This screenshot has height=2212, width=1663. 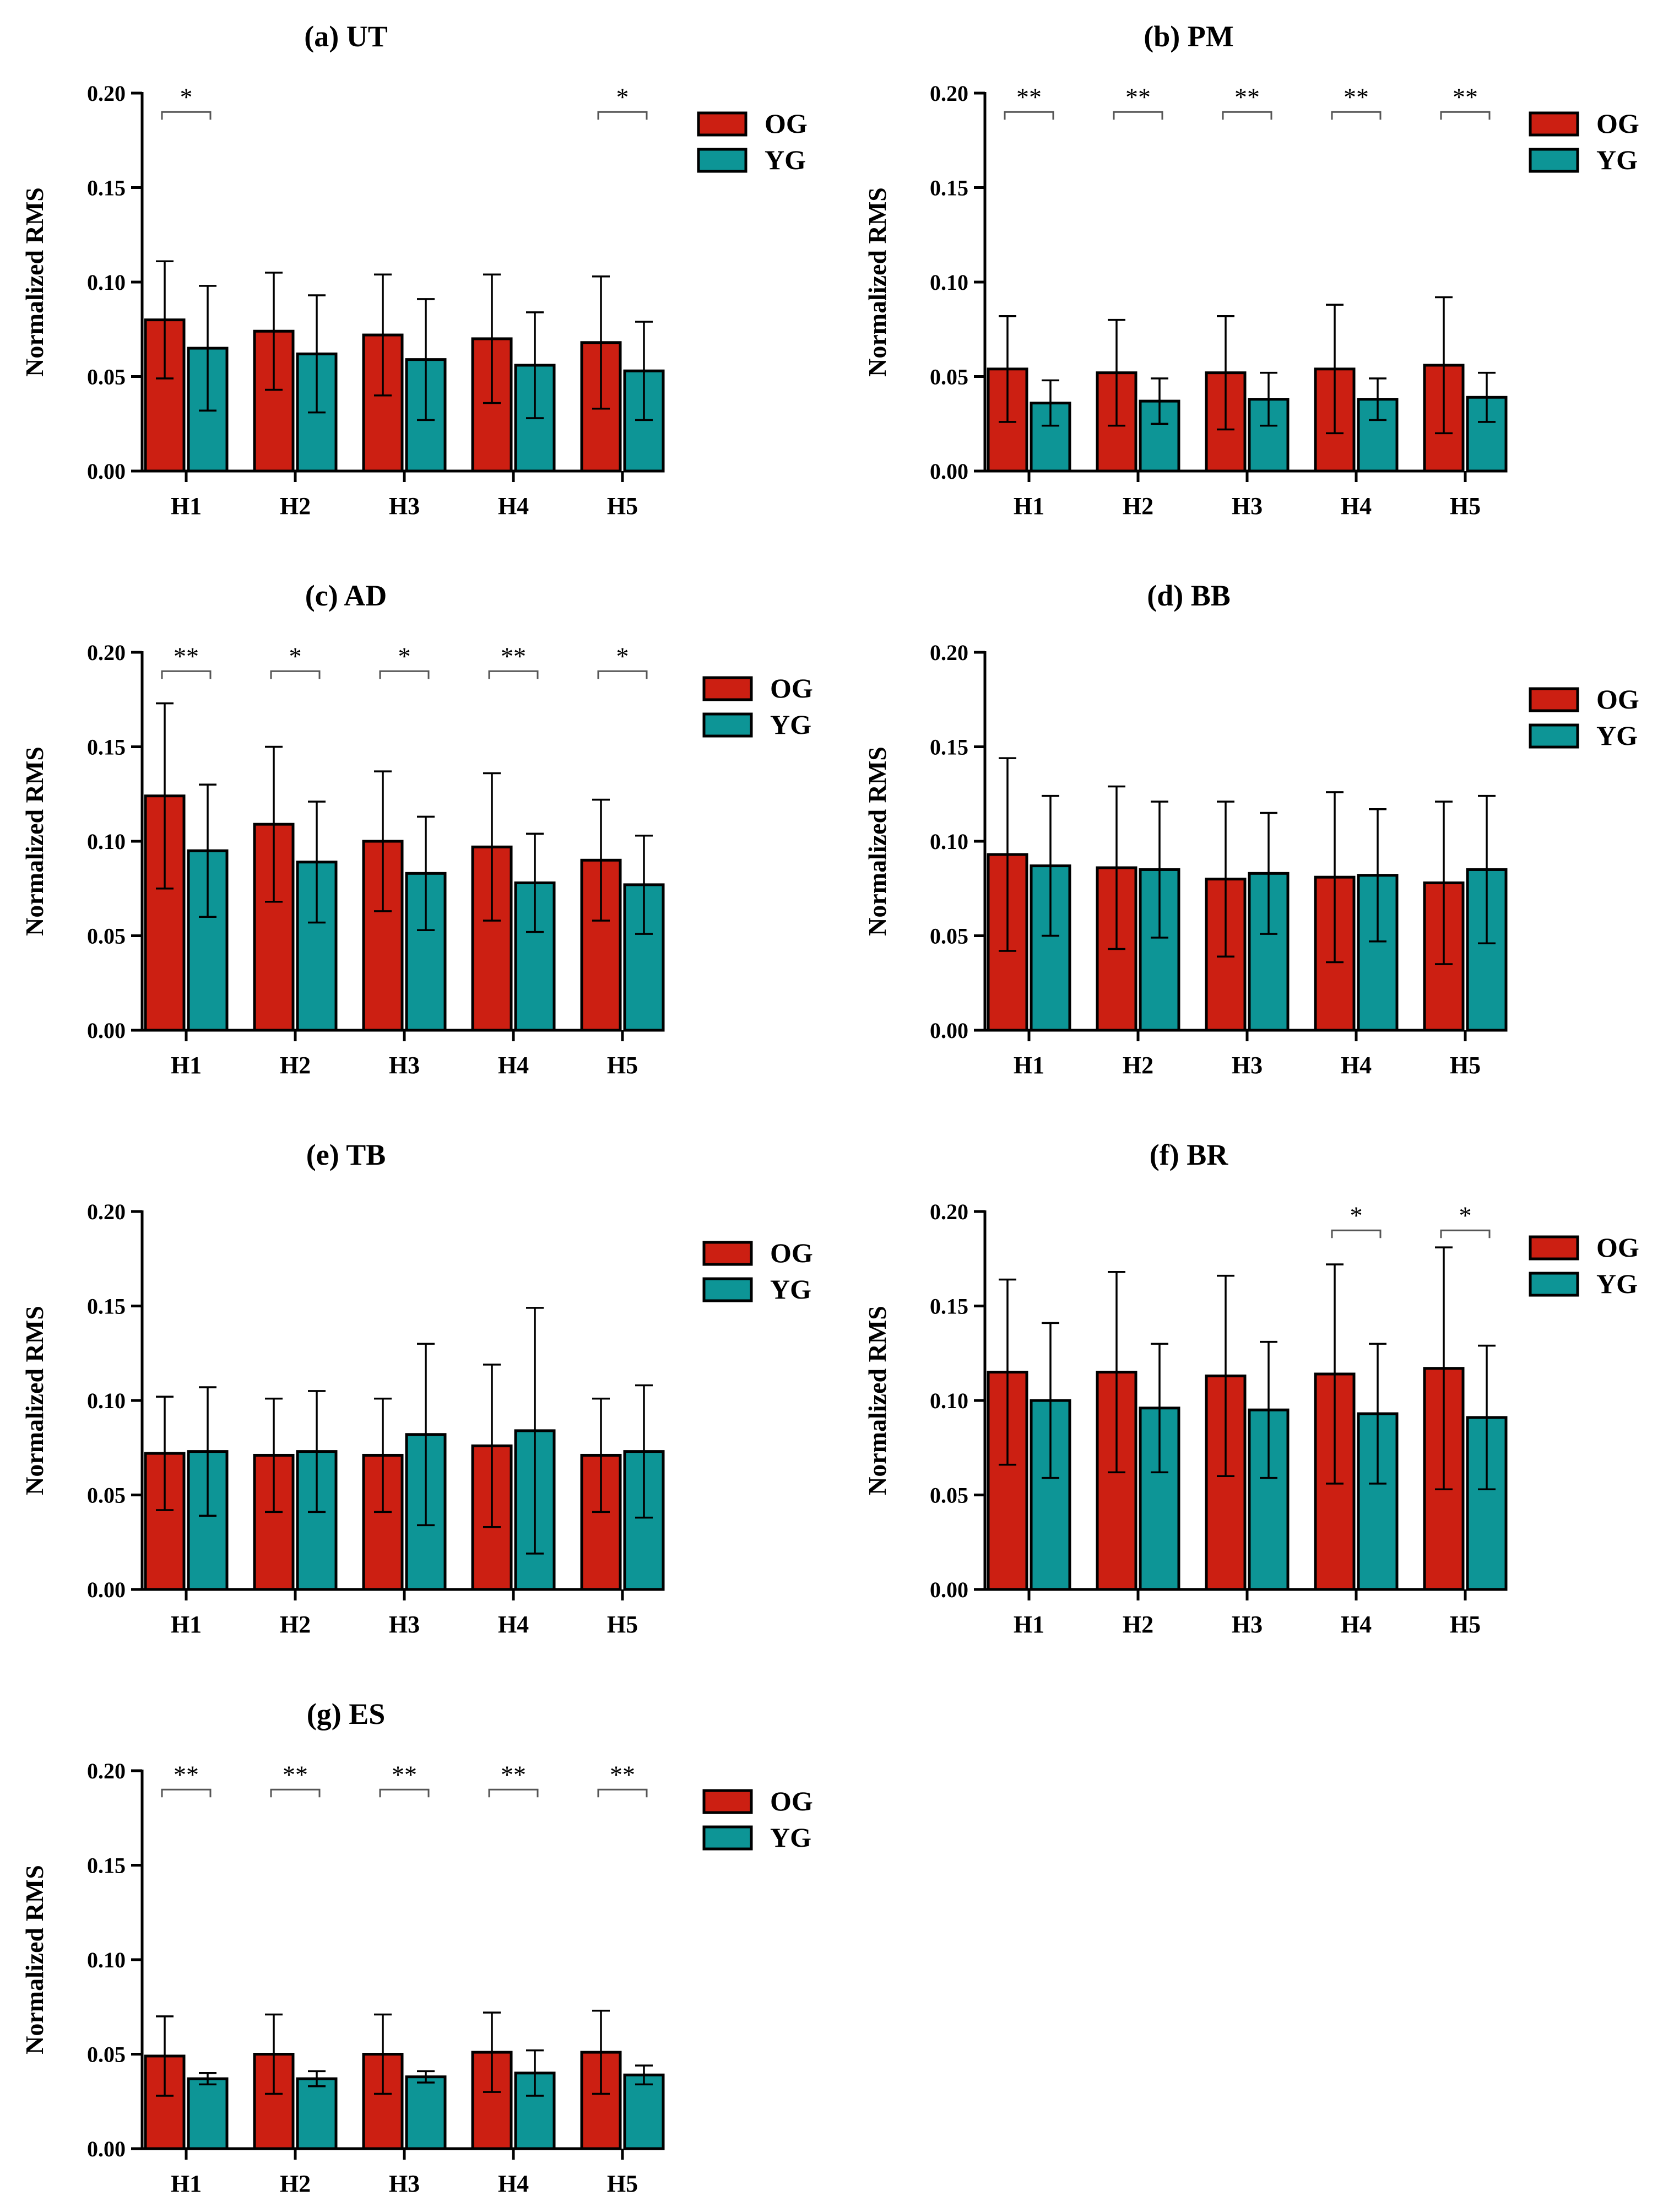 I want to click on chart-title: (d) BB, so click(x=1189, y=595).